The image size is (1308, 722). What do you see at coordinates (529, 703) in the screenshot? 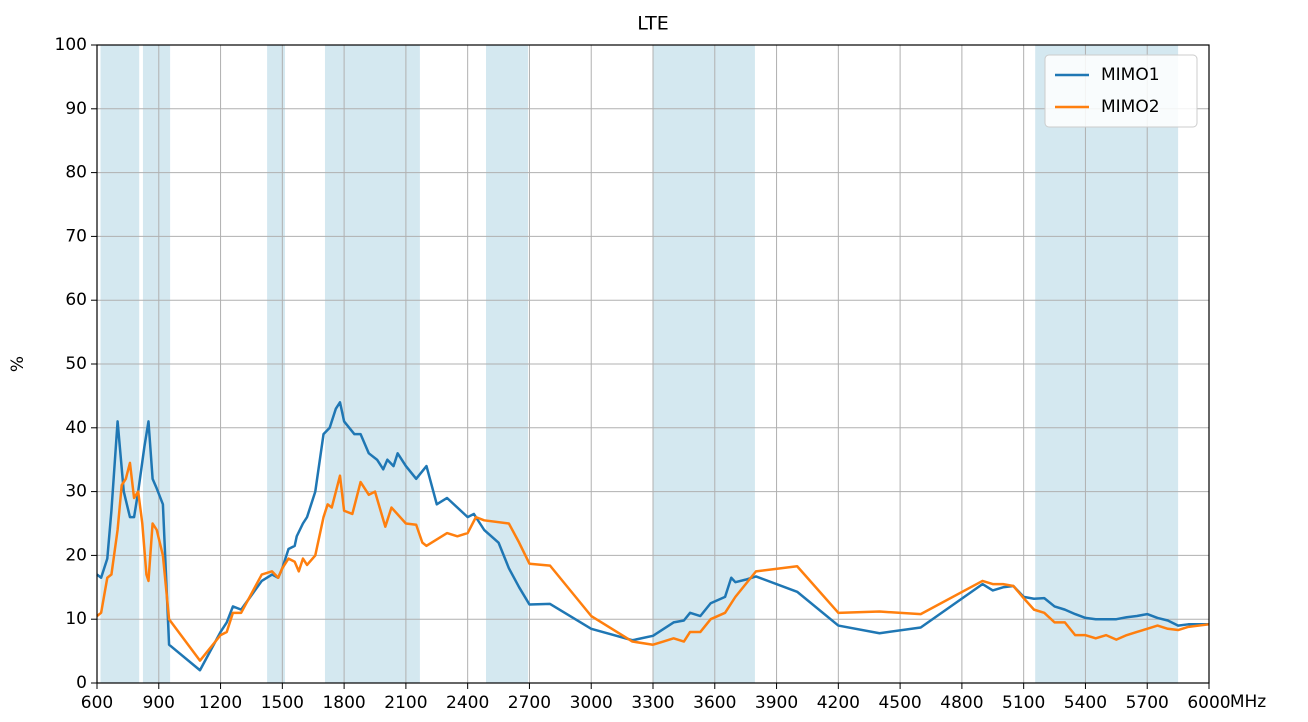
I see `x-tick-label: 2700` at bounding box center [529, 703].